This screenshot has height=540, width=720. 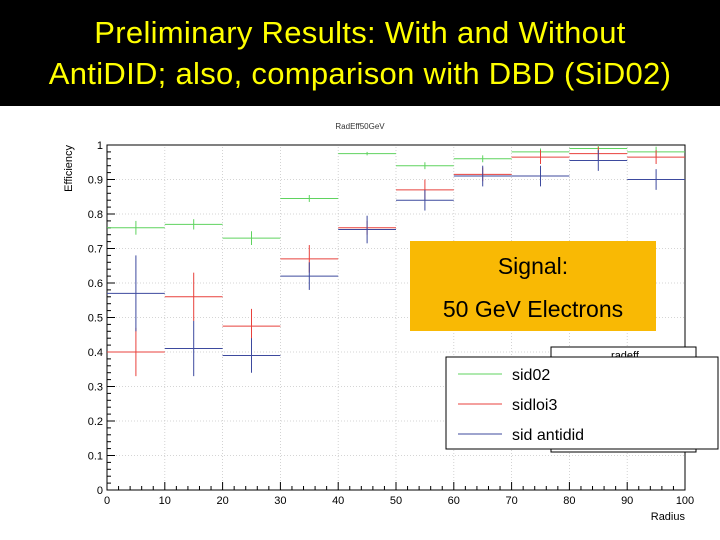 What do you see at coordinates (69, 168) in the screenshot?
I see `y-axis-title: Efficiency` at bounding box center [69, 168].